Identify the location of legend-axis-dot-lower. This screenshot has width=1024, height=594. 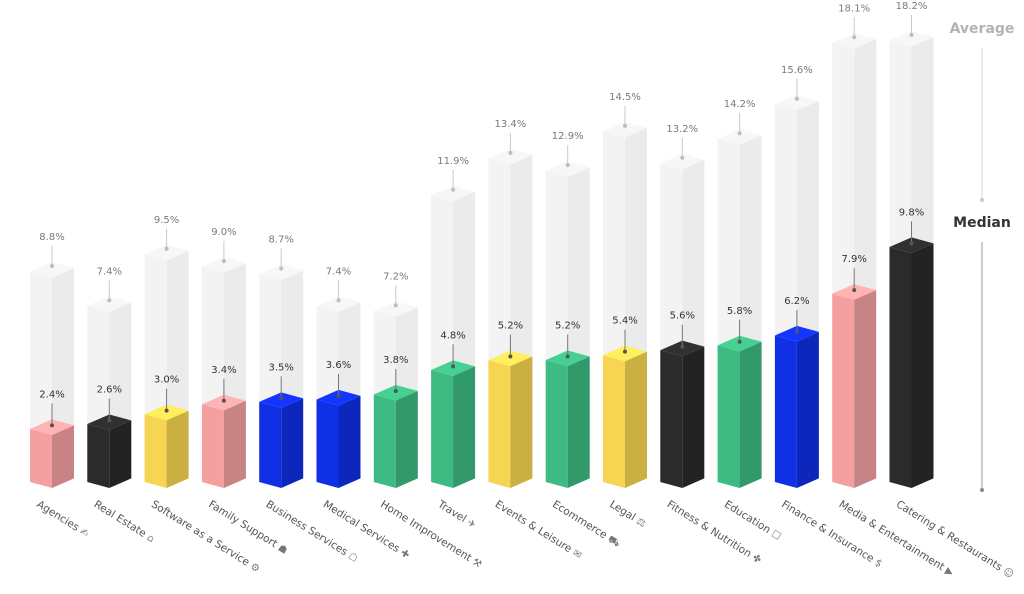
(982, 490).